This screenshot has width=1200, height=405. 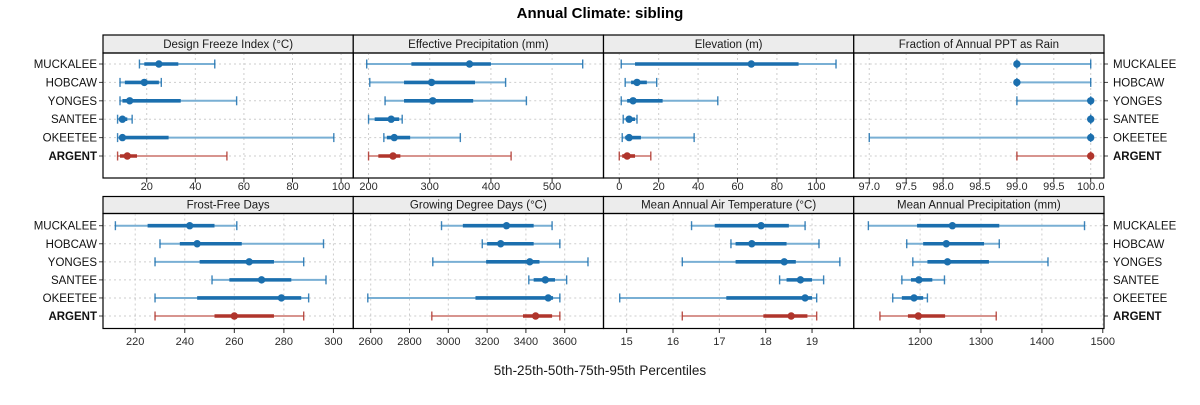 I want to click on x-tick-label: 1500, so click(x=1103, y=342).